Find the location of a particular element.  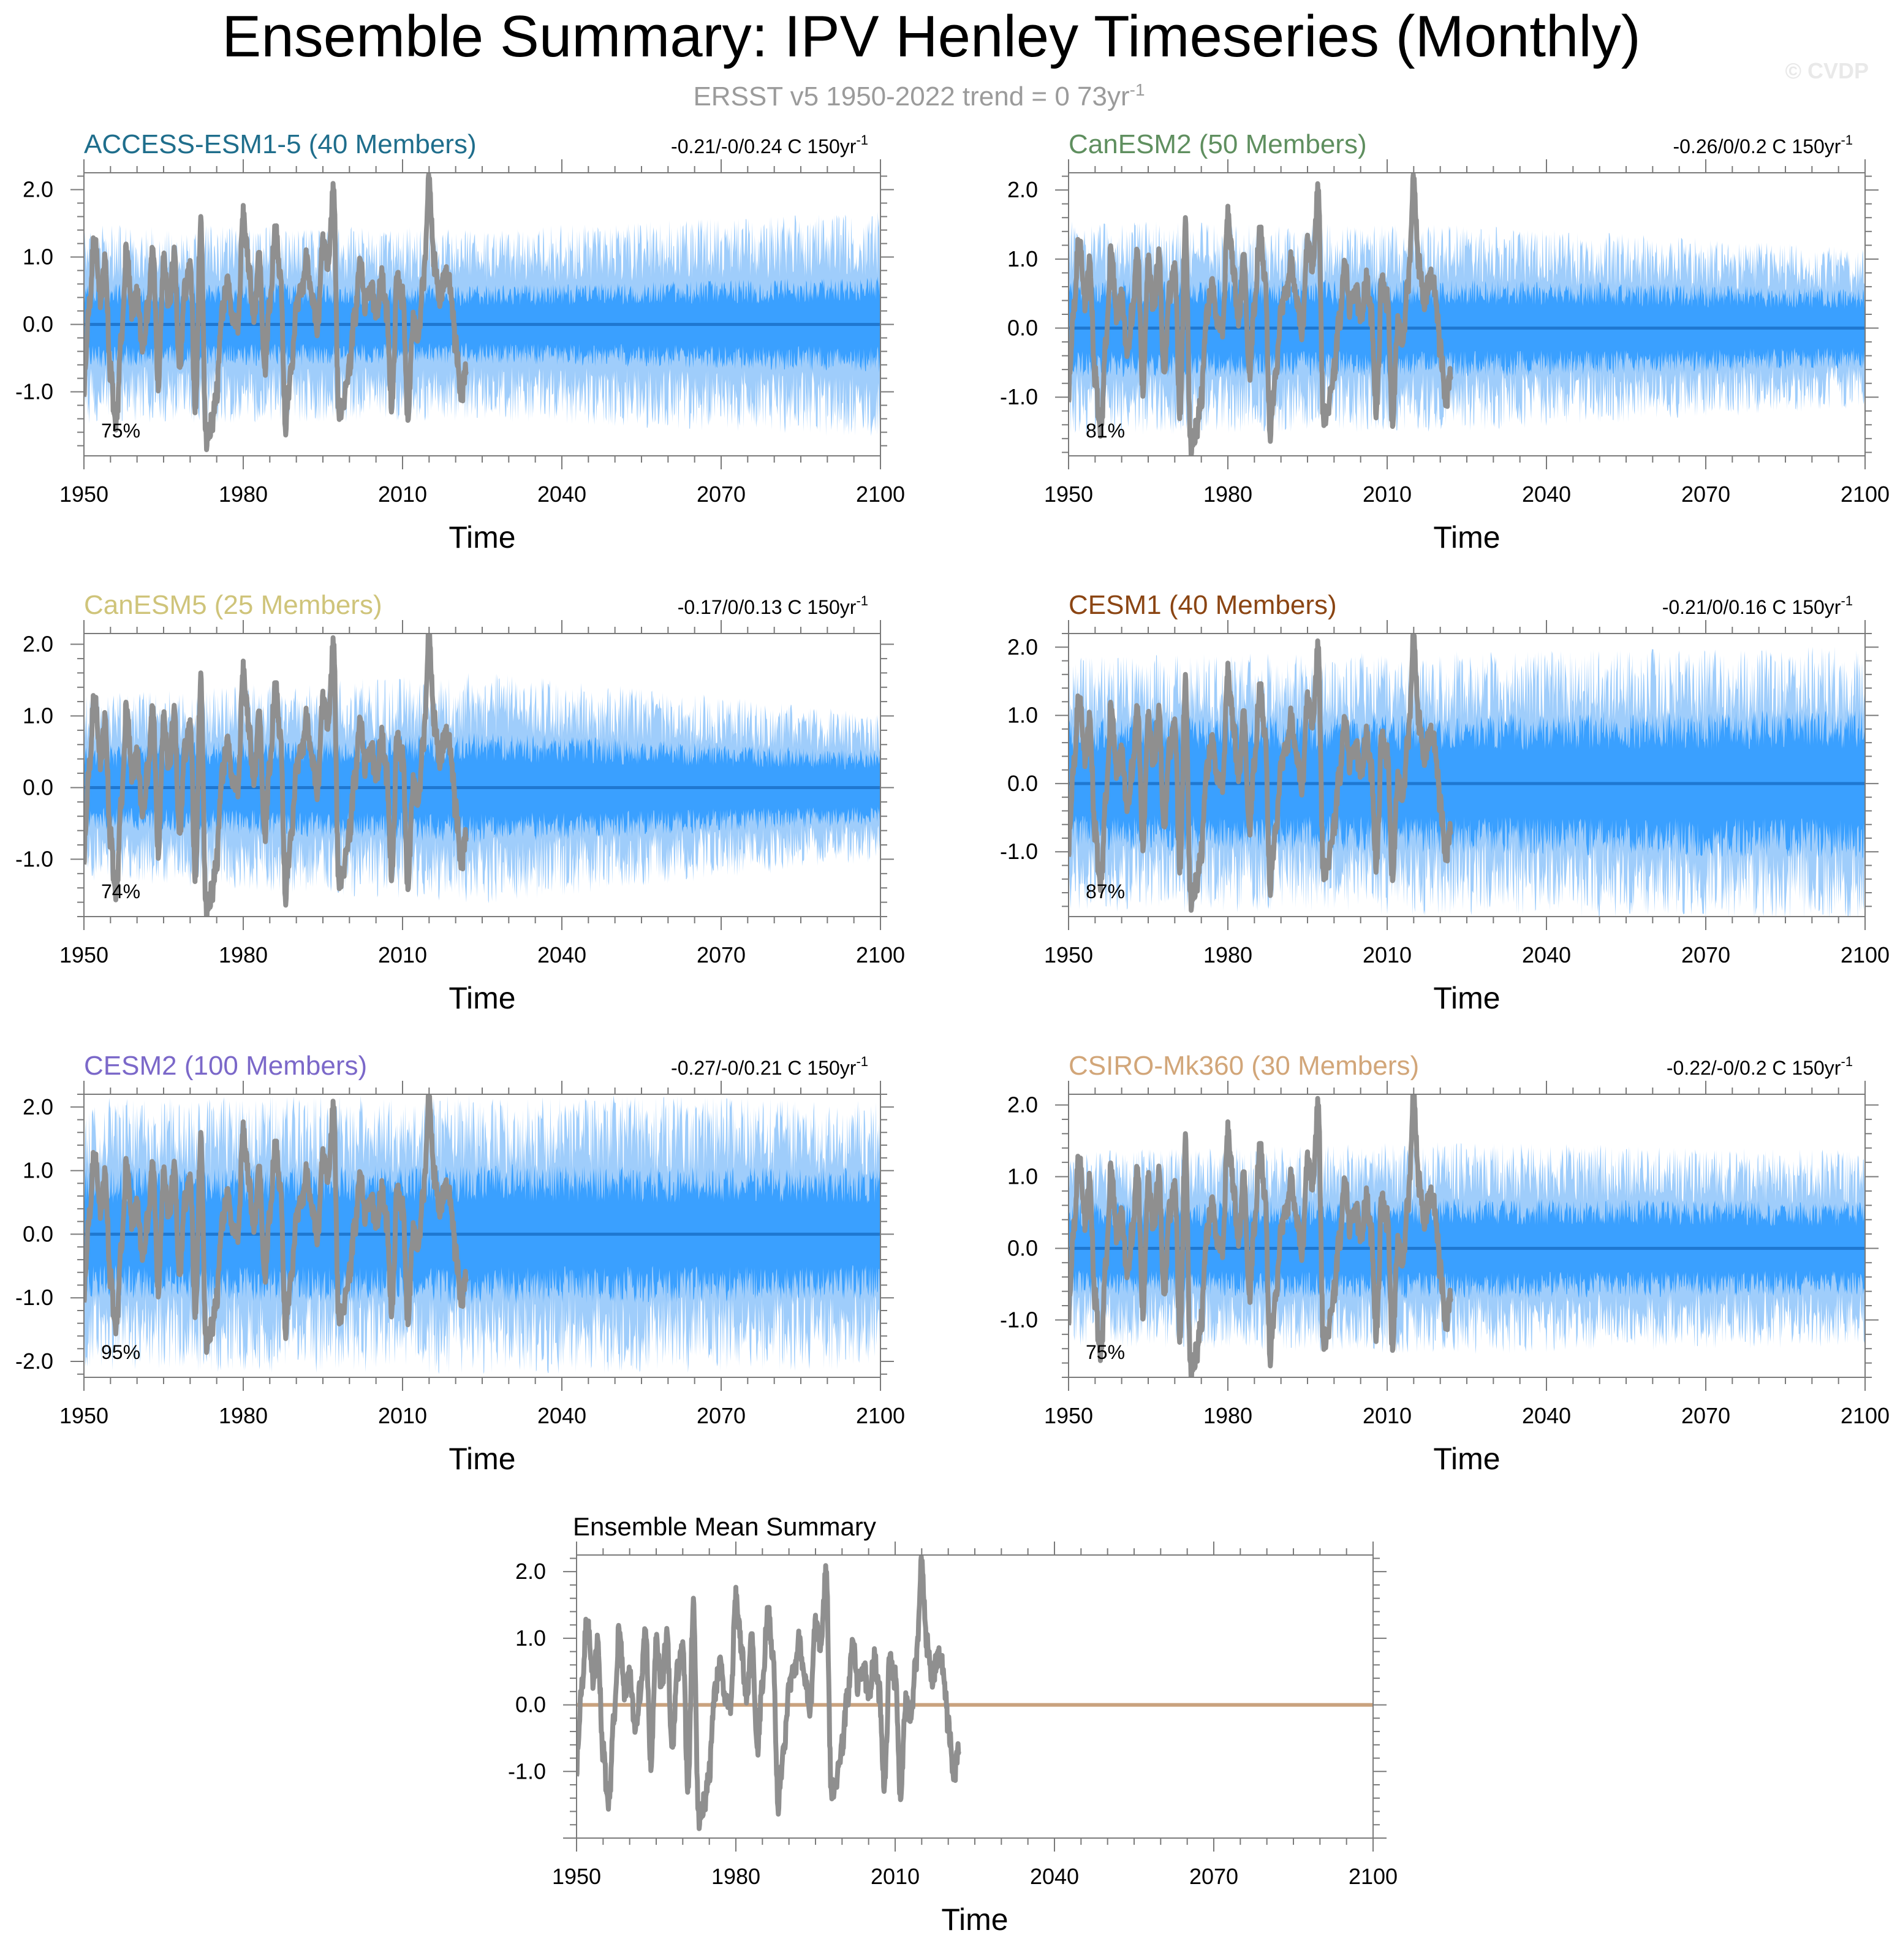

trend-text: -0.21/0/0.16 C 150yr is located at coordinates (1751, 607).